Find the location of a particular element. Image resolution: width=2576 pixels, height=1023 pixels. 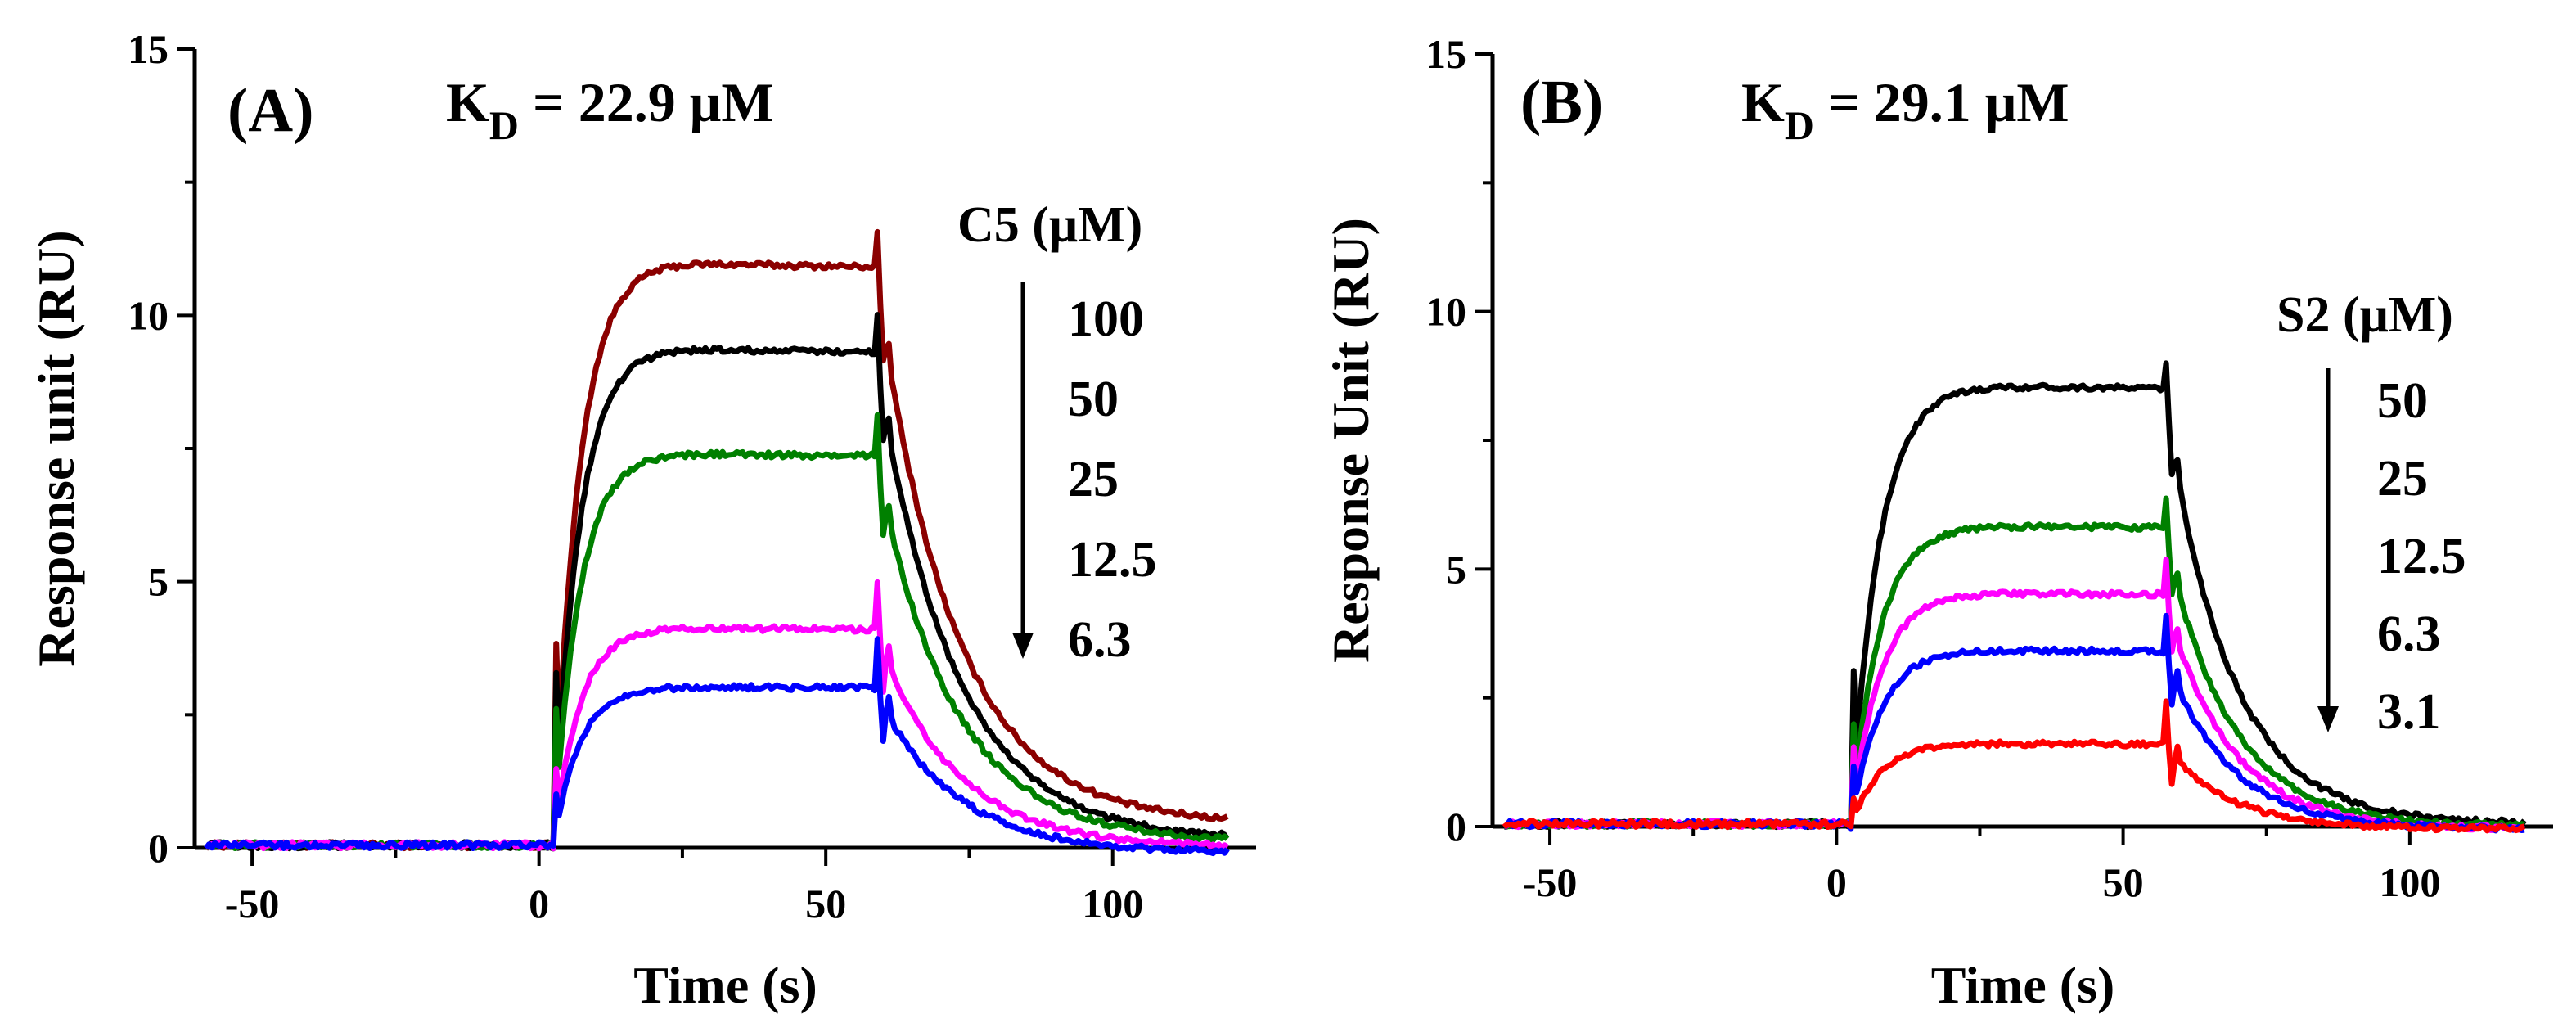

kd-annotation: KD = 29.1 μM is located at coordinates (1905, 110).